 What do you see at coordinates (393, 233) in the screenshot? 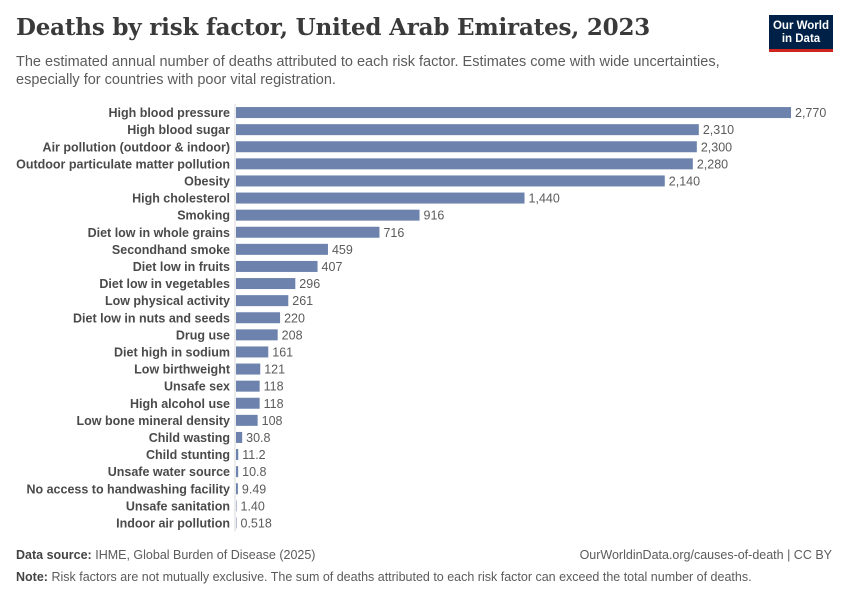
I see `value-label: 716` at bounding box center [393, 233].